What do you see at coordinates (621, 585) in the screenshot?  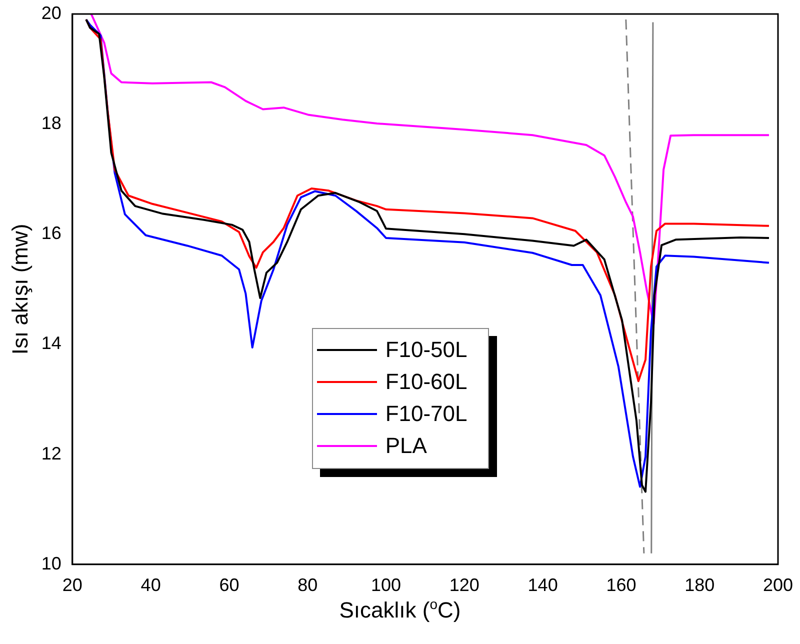 I see `x-tick-label: 160` at bounding box center [621, 585].